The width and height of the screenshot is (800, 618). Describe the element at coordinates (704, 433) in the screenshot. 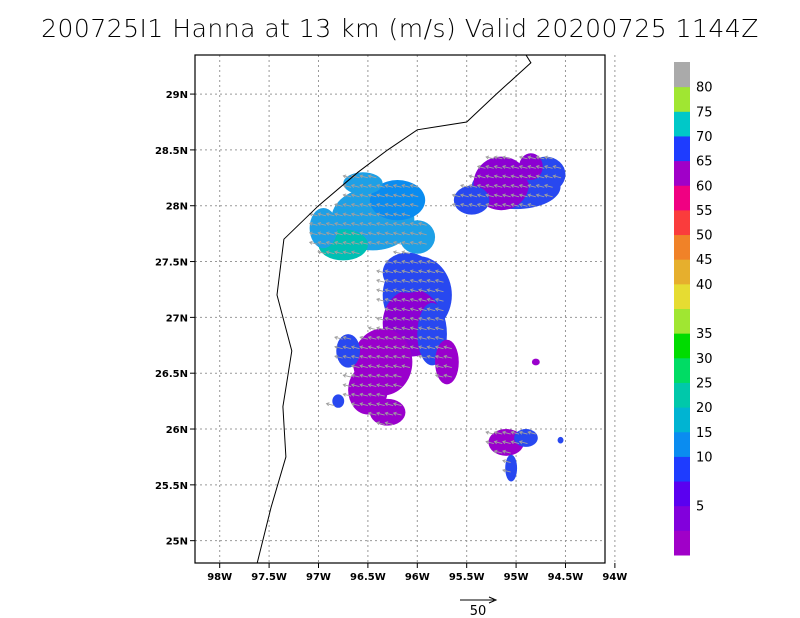

I see `colorbar-label: 15` at that location.